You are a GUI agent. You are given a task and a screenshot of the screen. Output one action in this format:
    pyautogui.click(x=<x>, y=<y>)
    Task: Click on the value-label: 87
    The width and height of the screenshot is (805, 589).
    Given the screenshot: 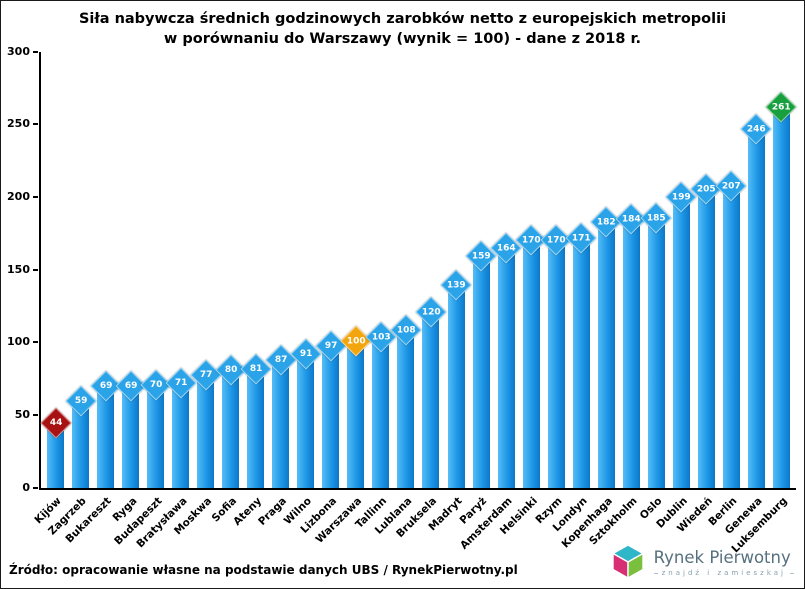 What is the action you would take?
    pyautogui.click(x=281, y=360)
    